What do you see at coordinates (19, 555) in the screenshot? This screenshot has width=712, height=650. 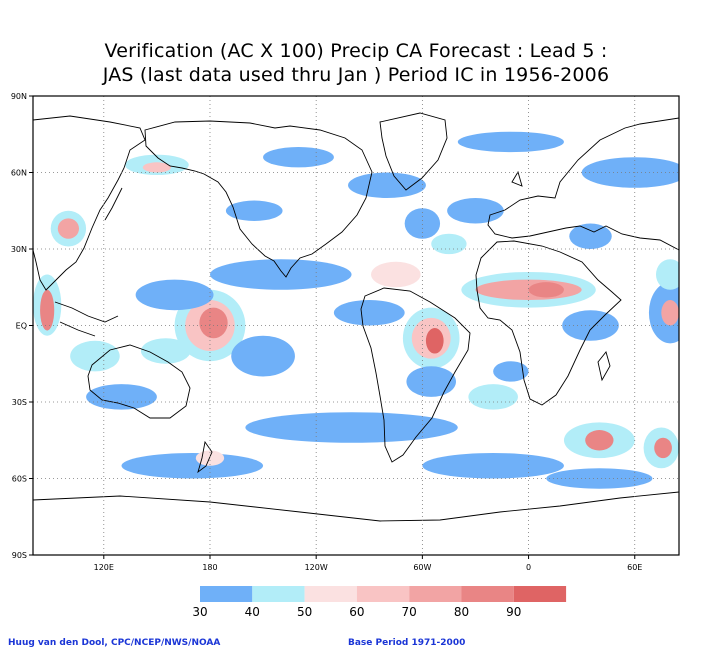 I see `lat-label: 90S` at bounding box center [19, 555].